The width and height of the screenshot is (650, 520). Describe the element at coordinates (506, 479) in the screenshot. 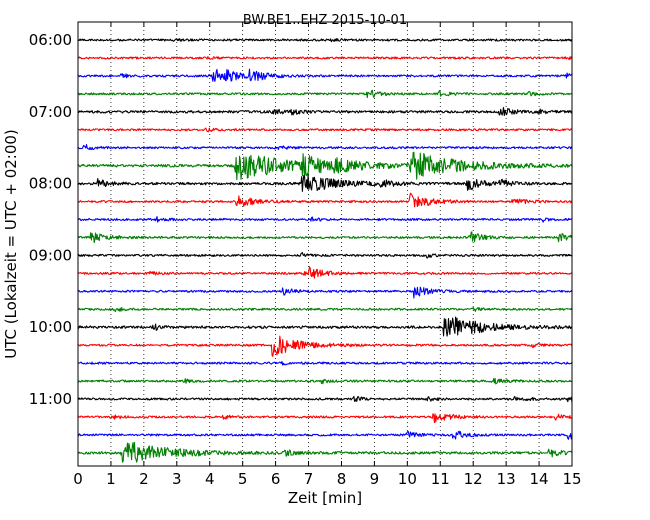

I see `x-tick-label: 13` at that location.